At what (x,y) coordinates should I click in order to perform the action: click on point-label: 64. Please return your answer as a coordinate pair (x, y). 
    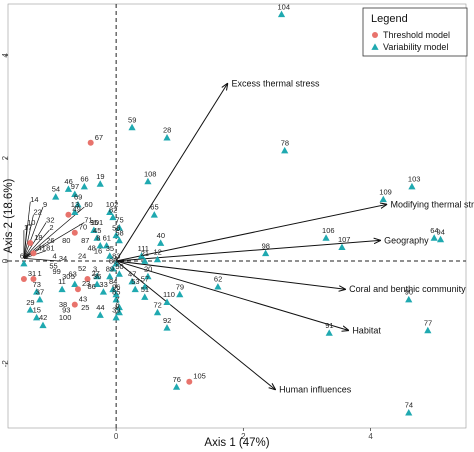
    Looking at the image, I should click on (434, 230).